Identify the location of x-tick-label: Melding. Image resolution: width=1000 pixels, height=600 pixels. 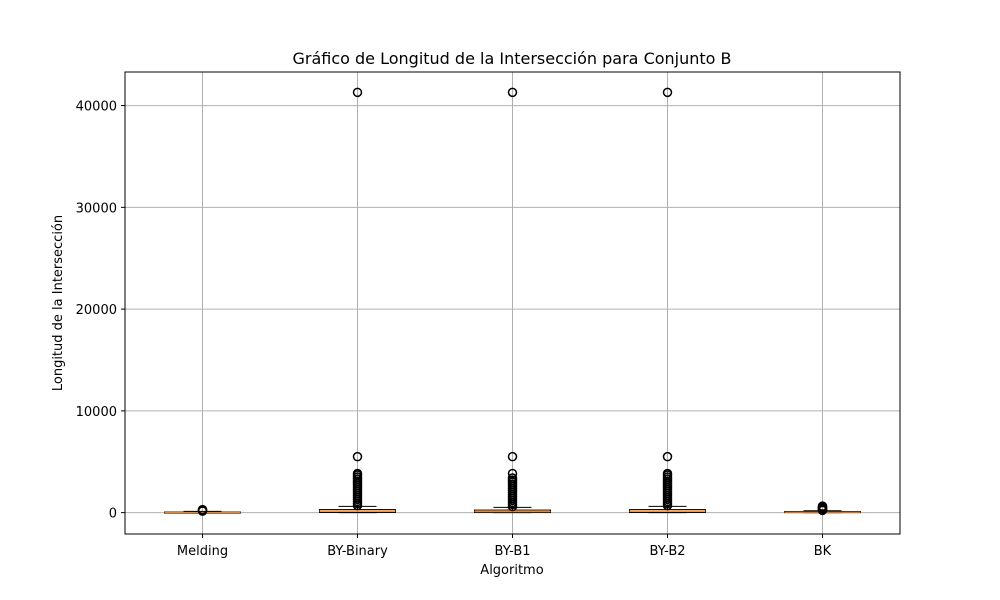
(202, 551).